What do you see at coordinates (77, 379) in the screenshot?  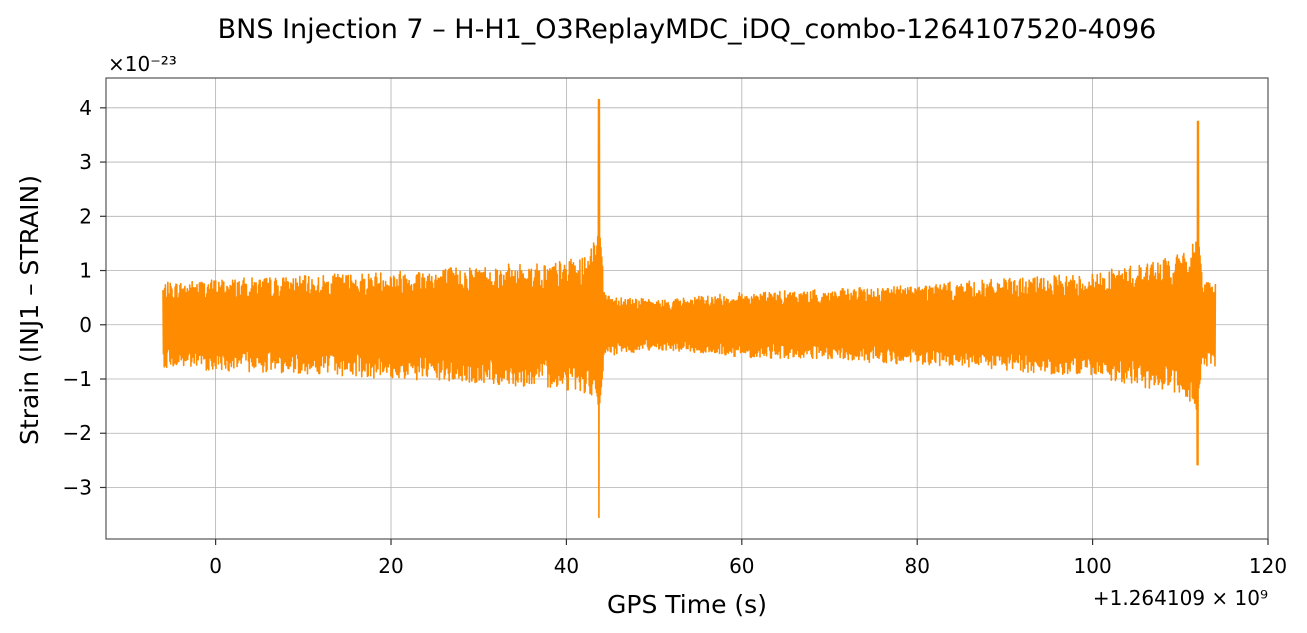 I see `y-tick-label: −1` at bounding box center [77, 379].